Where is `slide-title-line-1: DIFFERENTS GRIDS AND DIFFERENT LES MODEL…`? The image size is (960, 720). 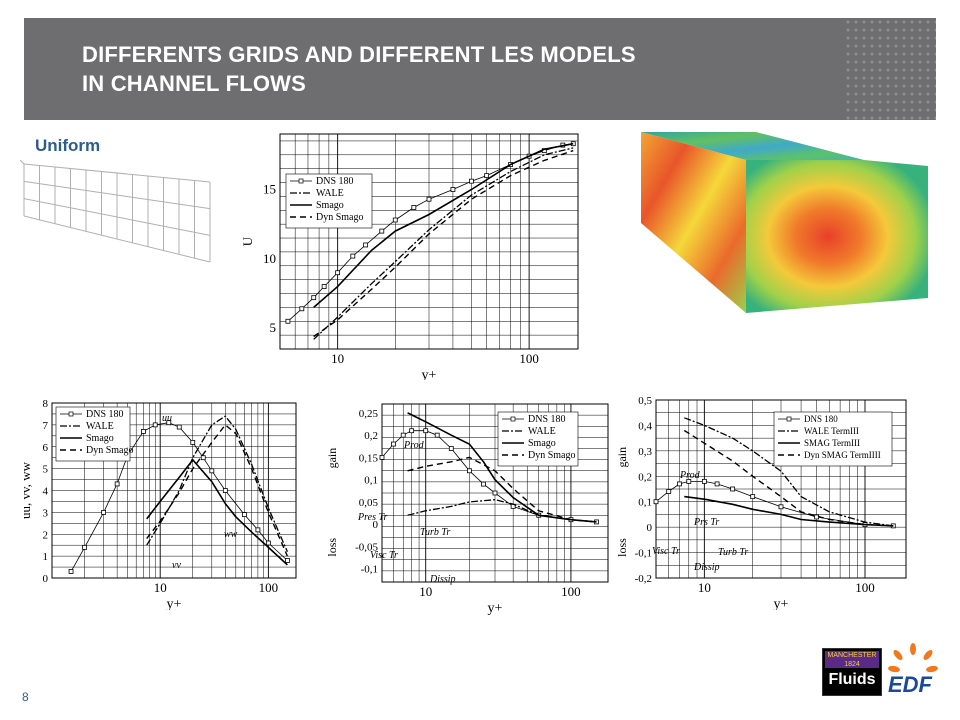
slide-title-line-1: DIFFERENTS GRIDS AND DIFFERENT LES MODEL… is located at coordinates (359, 54).